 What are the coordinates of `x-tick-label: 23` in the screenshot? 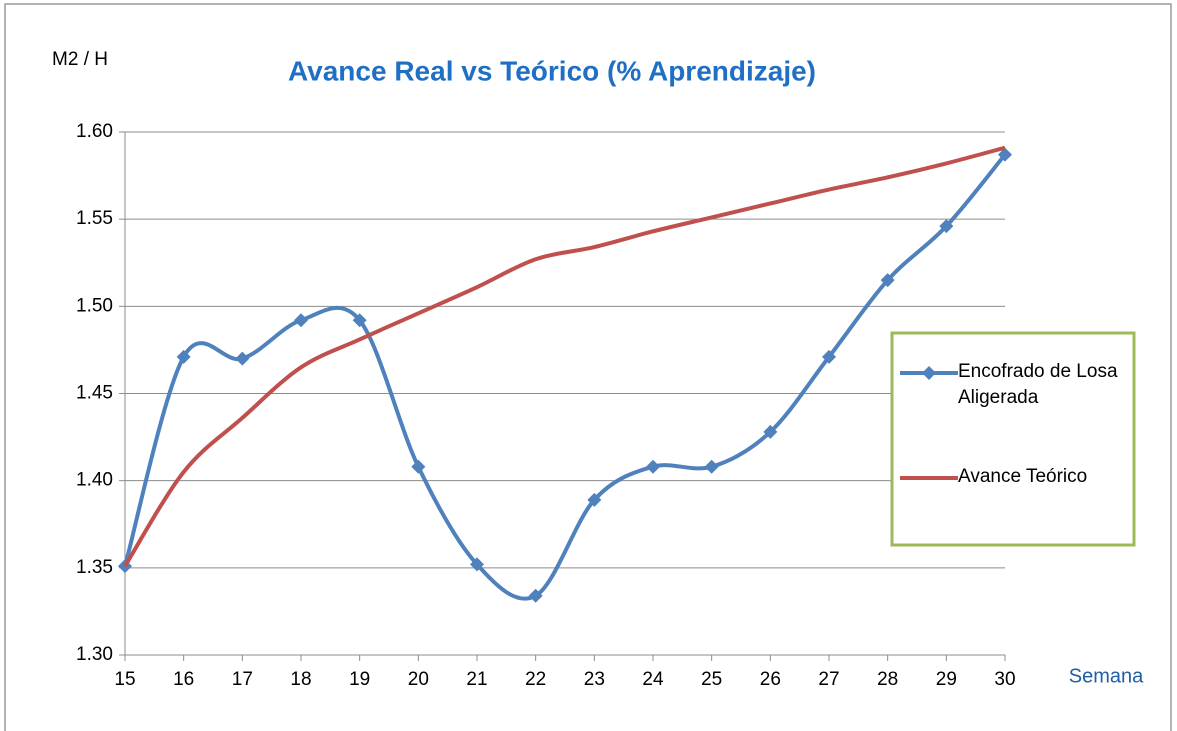 It's located at (594, 679).